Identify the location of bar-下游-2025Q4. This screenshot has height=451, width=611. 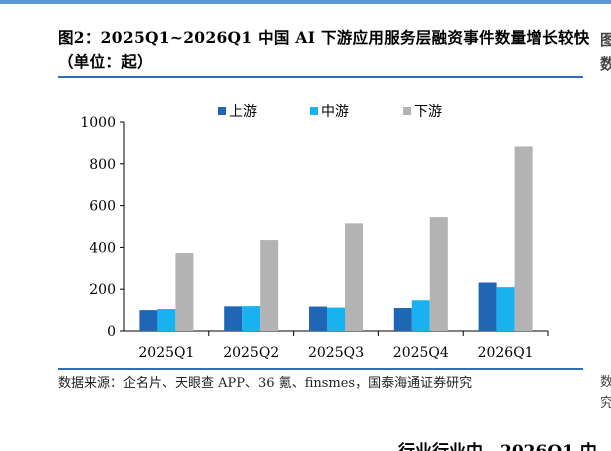
(438, 274).